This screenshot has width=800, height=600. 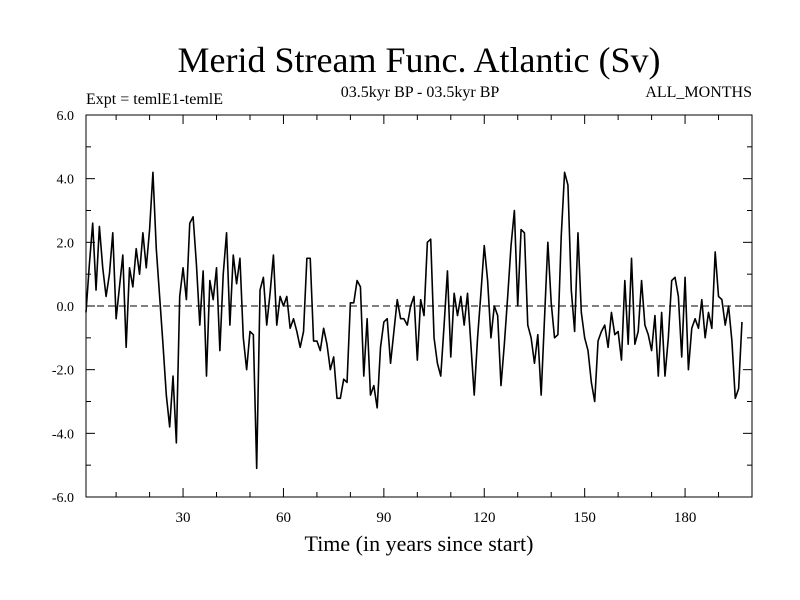 What do you see at coordinates (63, 434) in the screenshot?
I see `y-tick-label: -4.0` at bounding box center [63, 434].